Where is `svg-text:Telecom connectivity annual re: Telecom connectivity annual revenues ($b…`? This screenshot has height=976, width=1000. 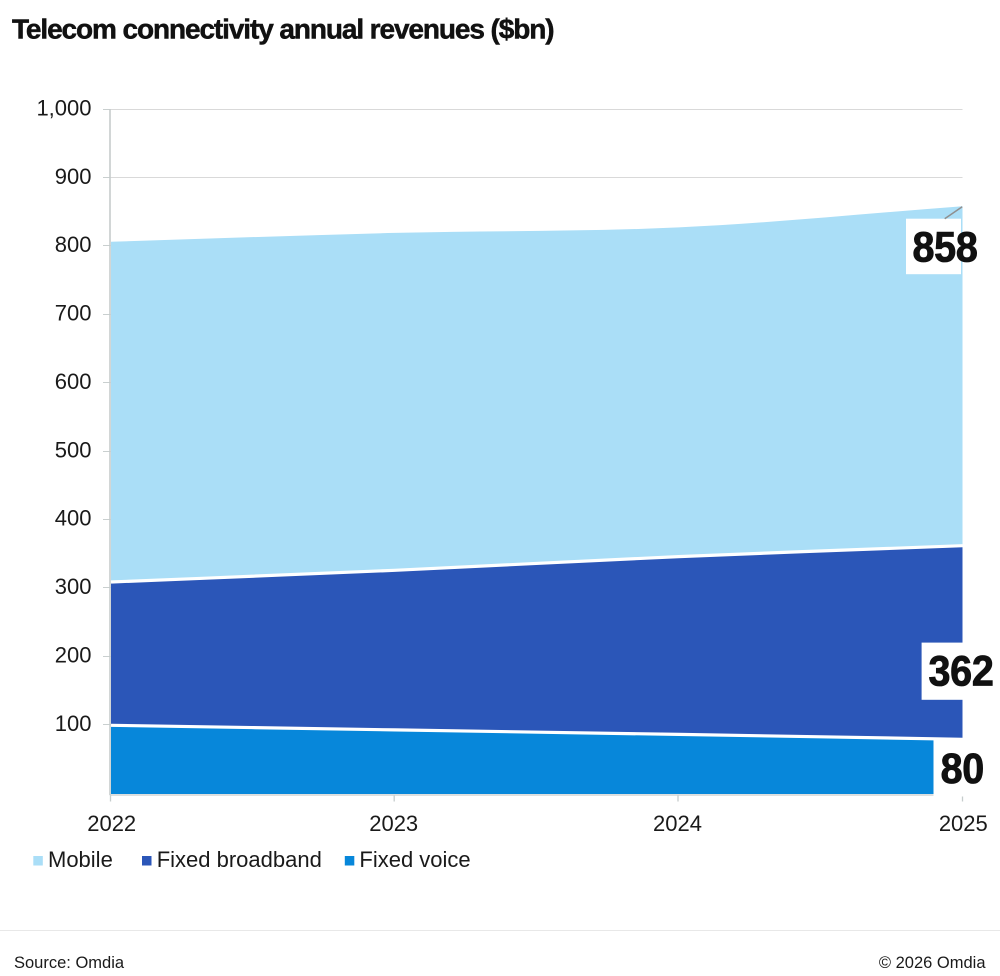
svg-text:Telecom connectivity annual re: Telecom connectivity annual revenues ($b… is located at coordinates (282, 29).